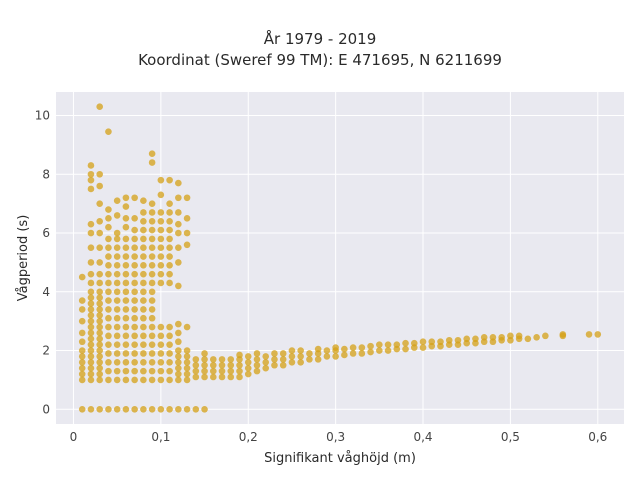 This screenshot has height=480, width=640. What do you see at coordinates (46, 409) in the screenshot?
I see `y-tick-label: 0` at bounding box center [46, 409].